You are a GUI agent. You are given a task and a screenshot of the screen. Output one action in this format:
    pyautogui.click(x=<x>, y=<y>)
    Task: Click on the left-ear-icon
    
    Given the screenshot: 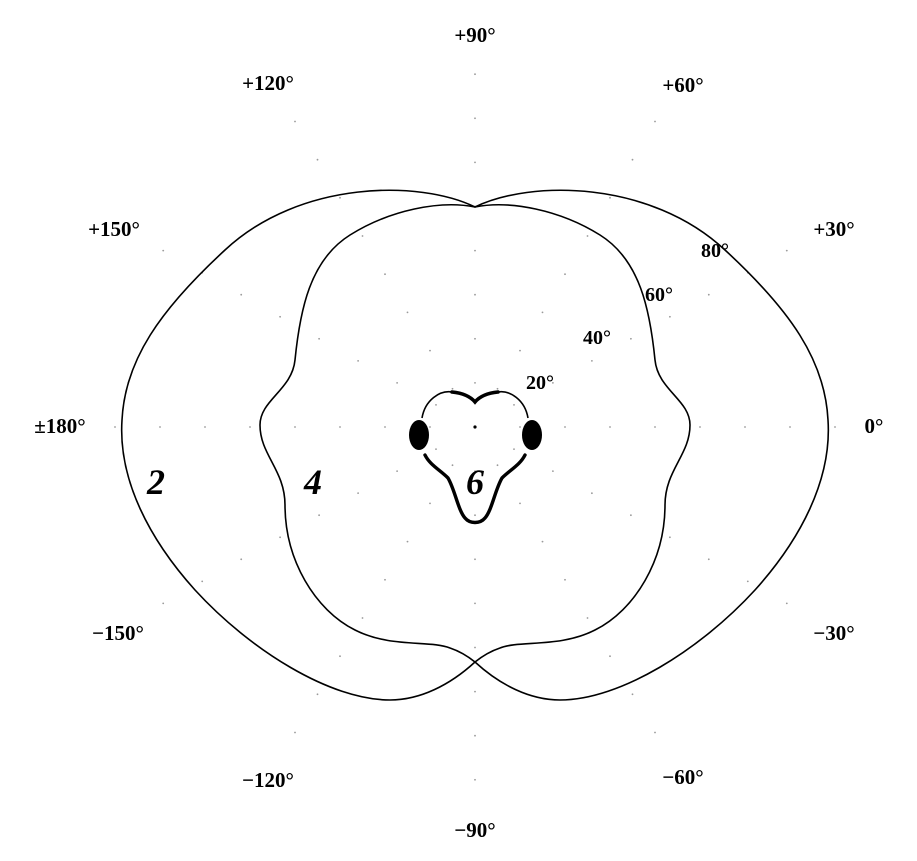 What is the action you would take?
    pyautogui.click(x=419, y=435)
    